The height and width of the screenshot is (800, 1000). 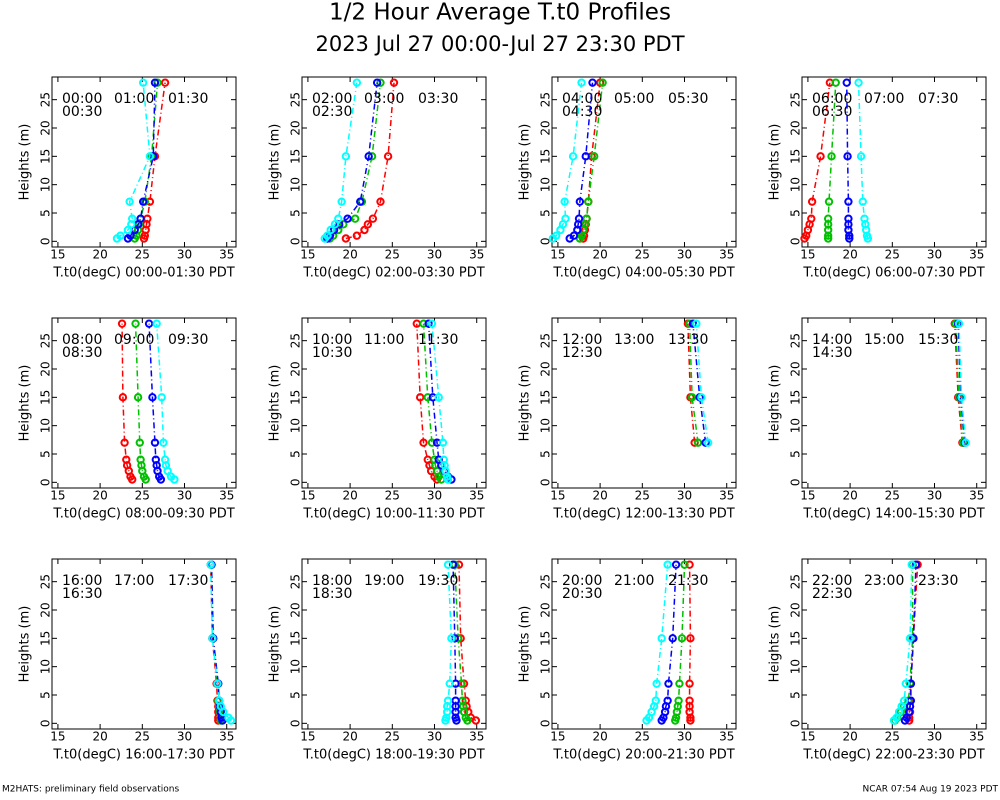 I want to click on legend-label: 17:00, so click(x=134, y=581).